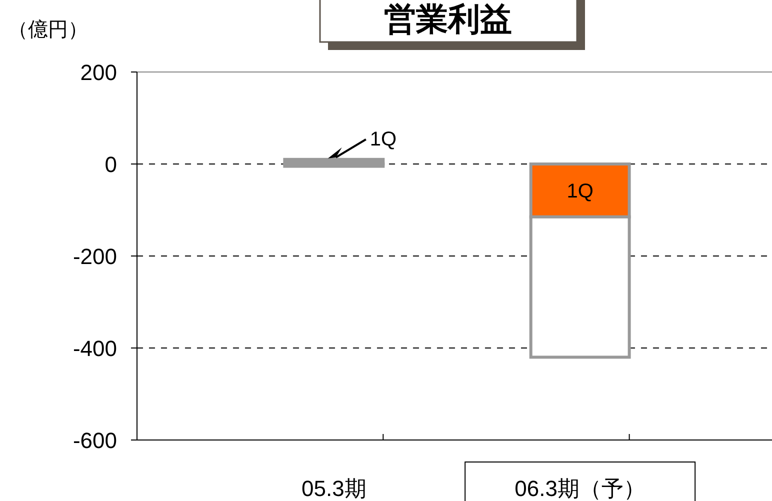  What do you see at coordinates (448, 19) in the screenshot?
I see `chart-title: 営業利益` at bounding box center [448, 19].